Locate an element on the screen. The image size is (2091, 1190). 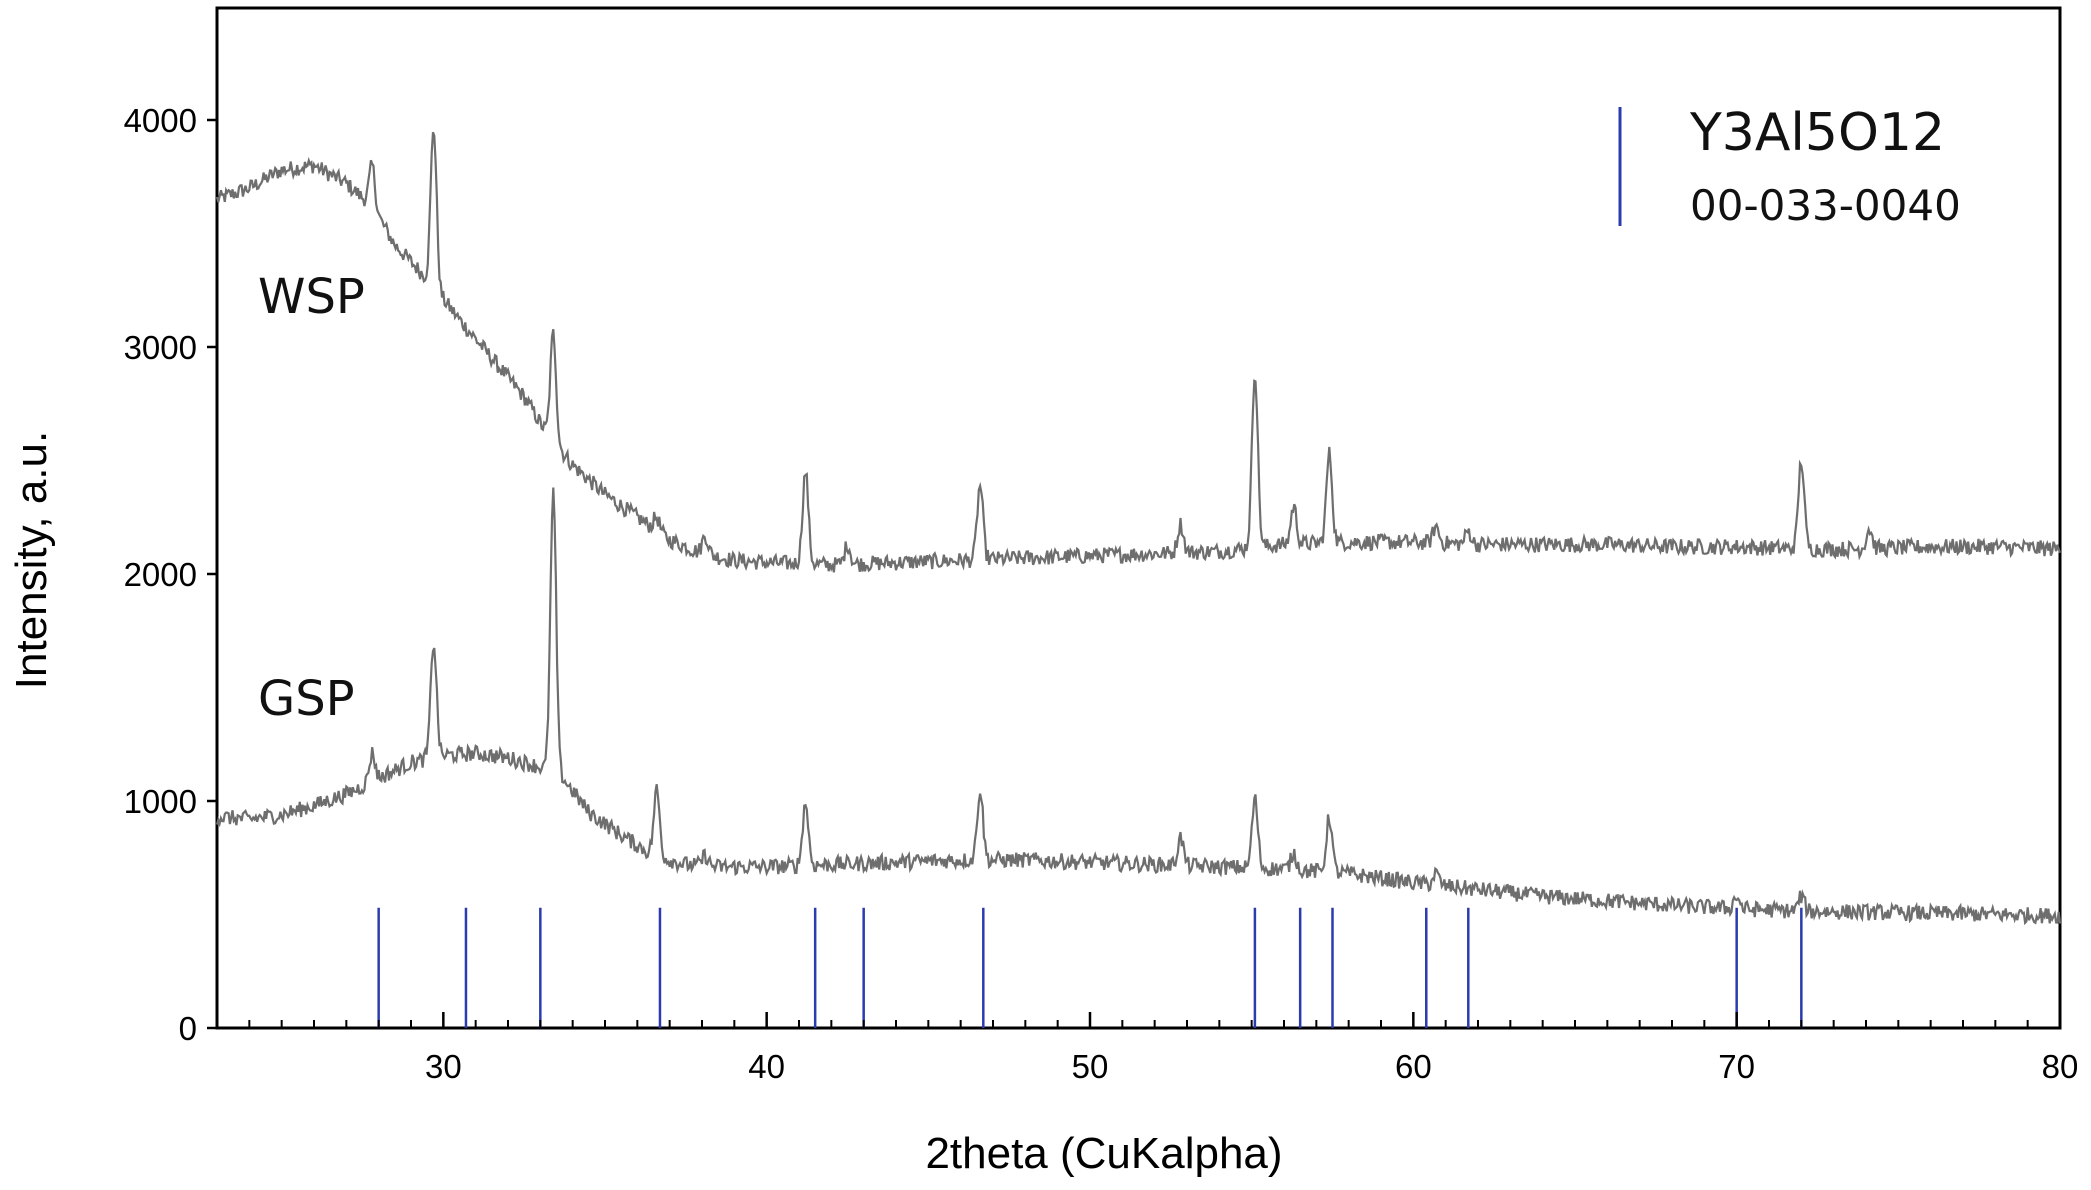
y-tick-label: 2000 is located at coordinates (160, 574).